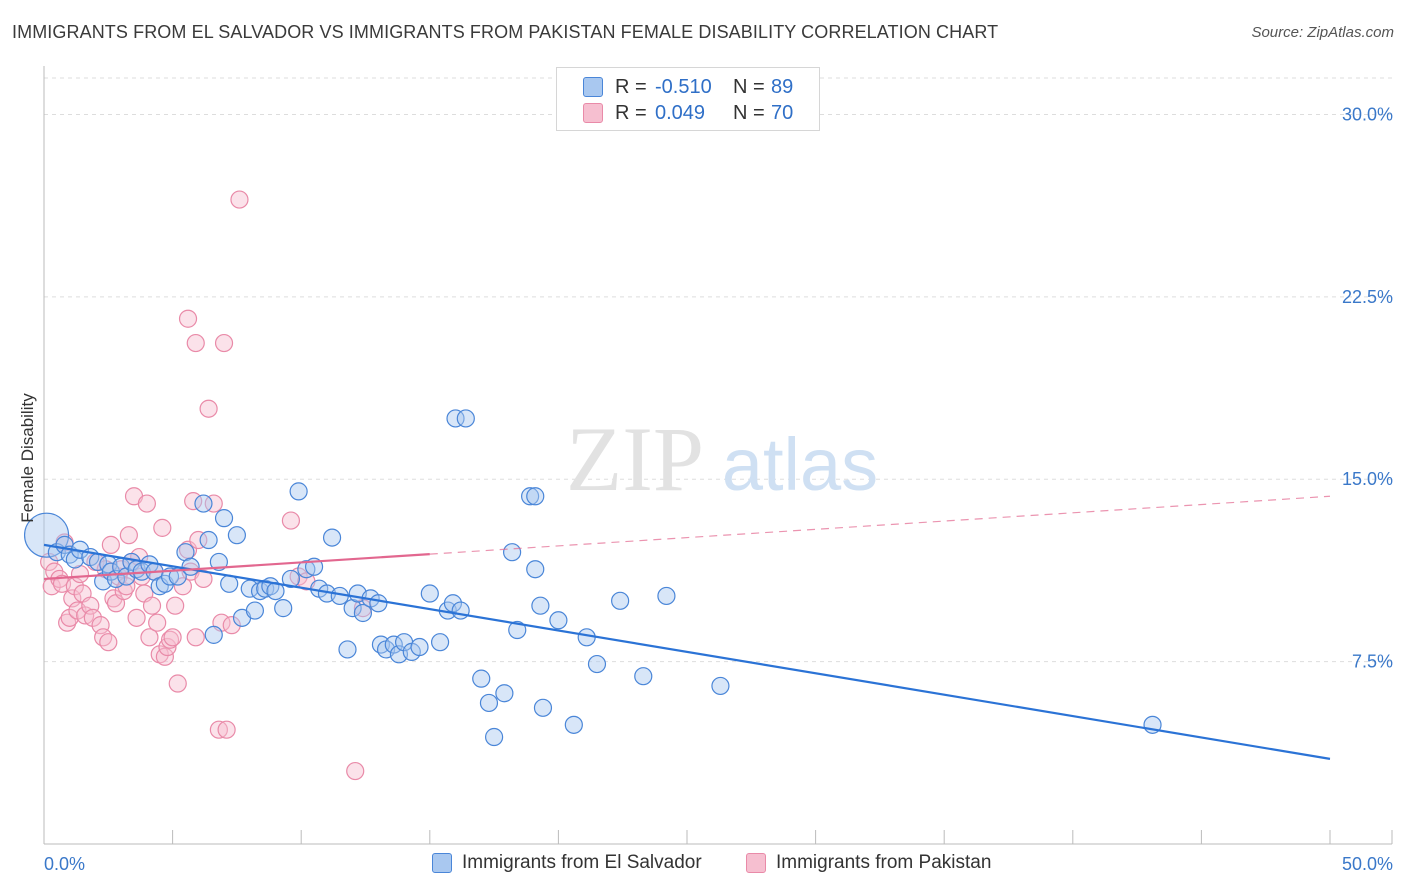  I want to click on bottom-legend-swatch-blue, so click(442, 863).